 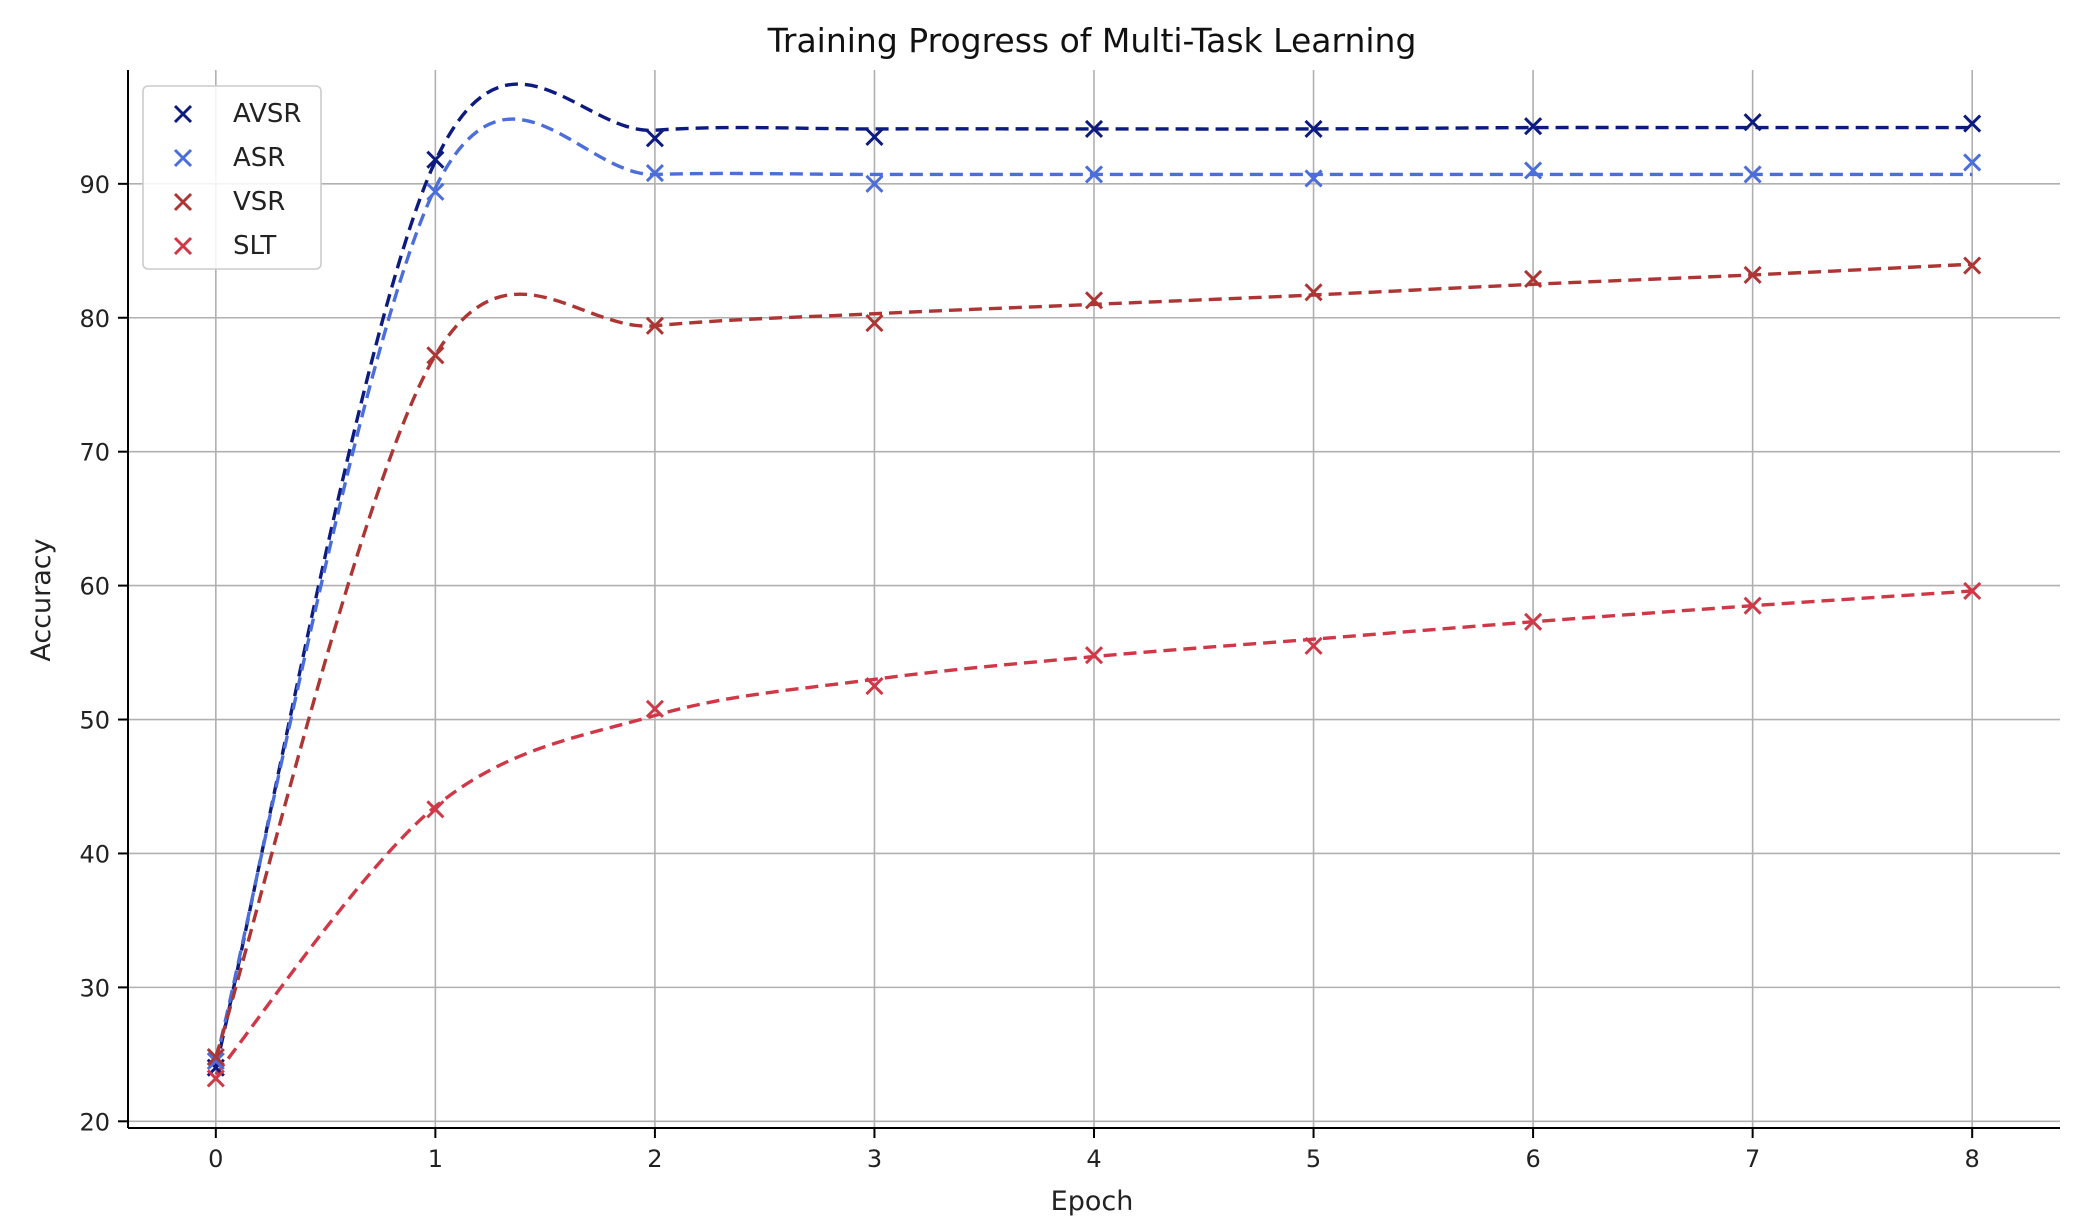 What do you see at coordinates (267, 114) in the screenshot?
I see `legend-label-avsr: AVSR` at bounding box center [267, 114].